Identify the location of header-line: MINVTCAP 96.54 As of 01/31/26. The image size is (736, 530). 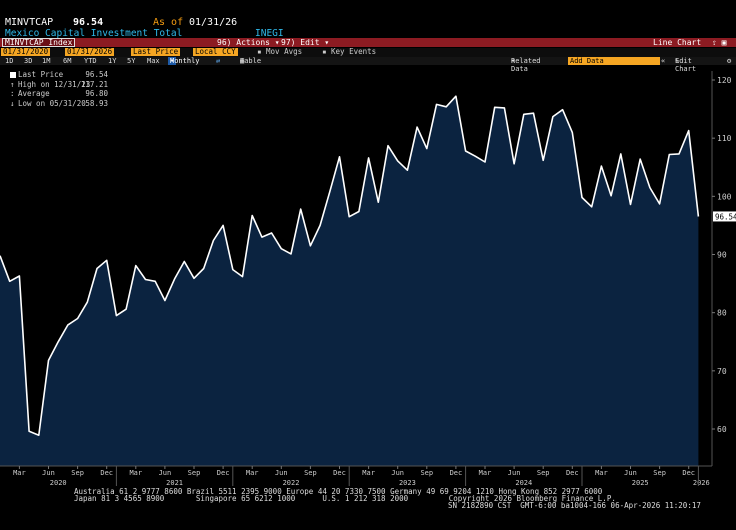
(205, 23).